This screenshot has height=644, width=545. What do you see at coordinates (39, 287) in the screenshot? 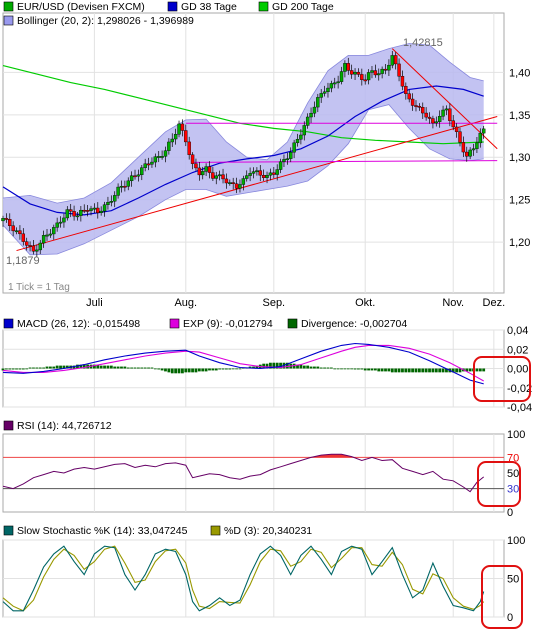
I see `tick-annotation: 1 Tick = 1 Tag` at bounding box center [39, 287].